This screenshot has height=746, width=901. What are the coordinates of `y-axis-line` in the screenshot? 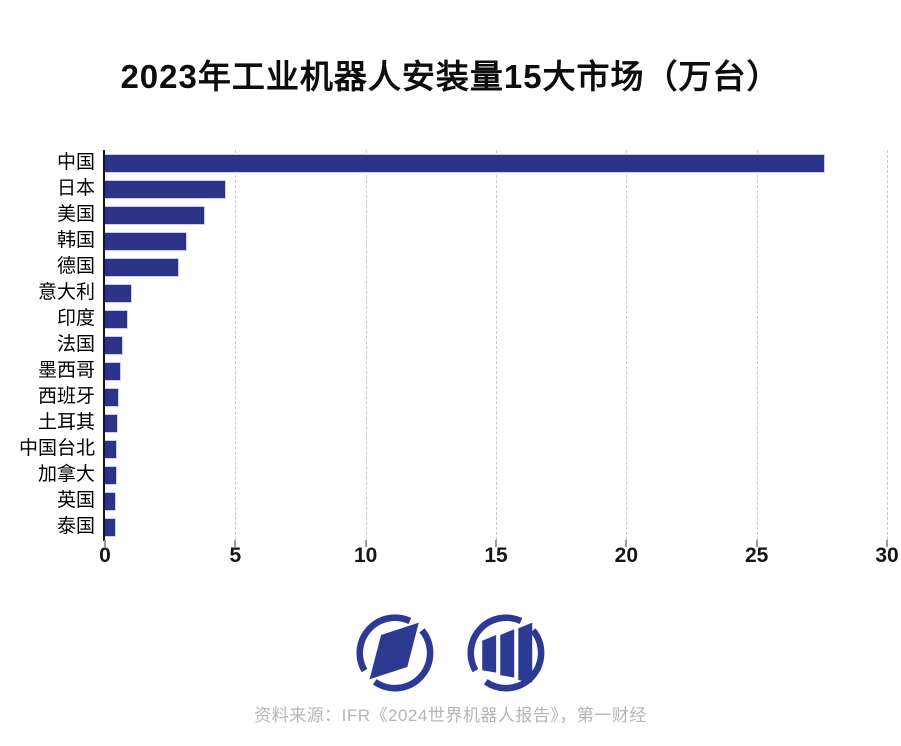 It's located at (104, 345).